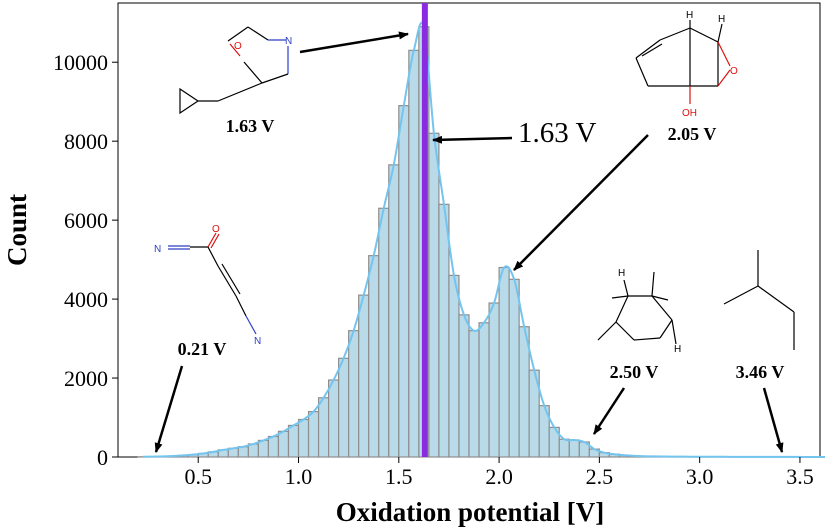 The width and height of the screenshot is (825, 528). I want to click on epoxide-hydroxyl-group: OH, so click(689, 113).